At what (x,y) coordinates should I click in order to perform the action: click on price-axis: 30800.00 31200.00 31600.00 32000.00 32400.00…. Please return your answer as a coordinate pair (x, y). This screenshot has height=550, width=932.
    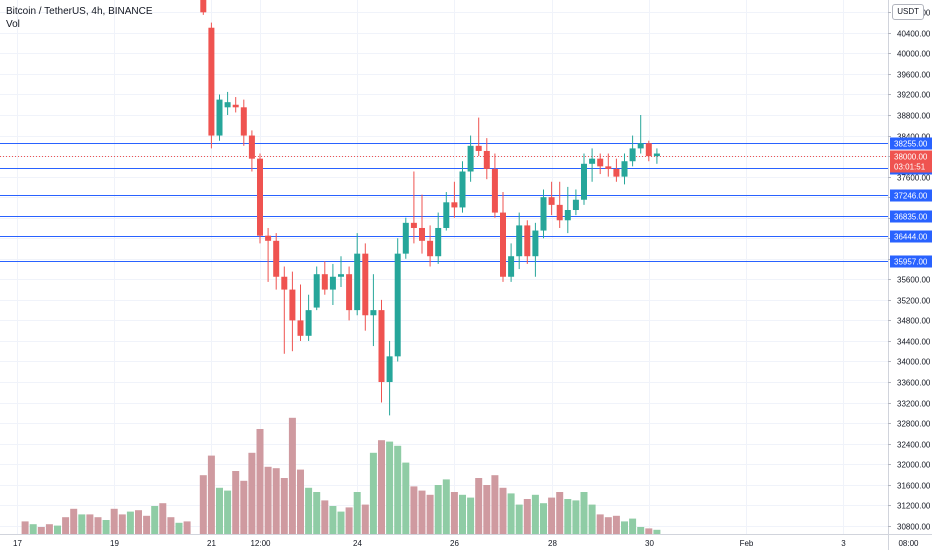
    Looking at the image, I should click on (910, 275).